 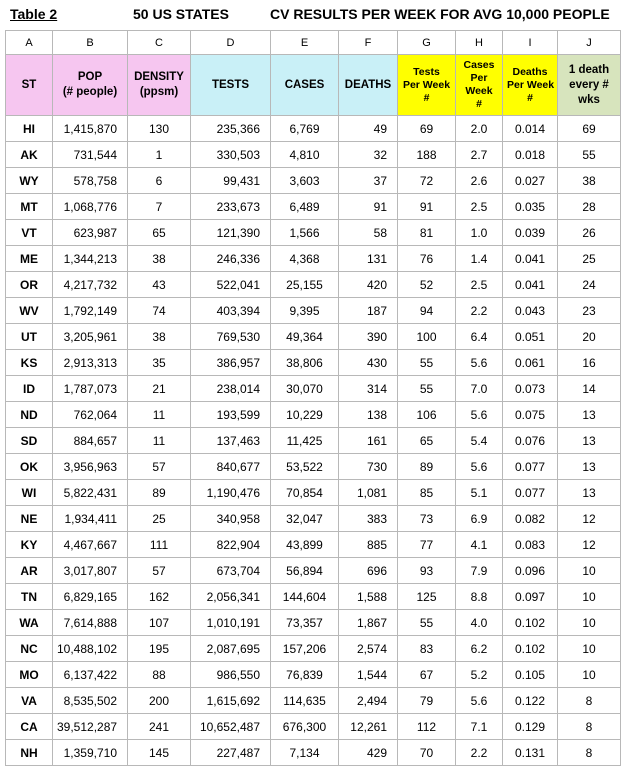 I want to click on data-cell: 2.2, so click(x=479, y=310).